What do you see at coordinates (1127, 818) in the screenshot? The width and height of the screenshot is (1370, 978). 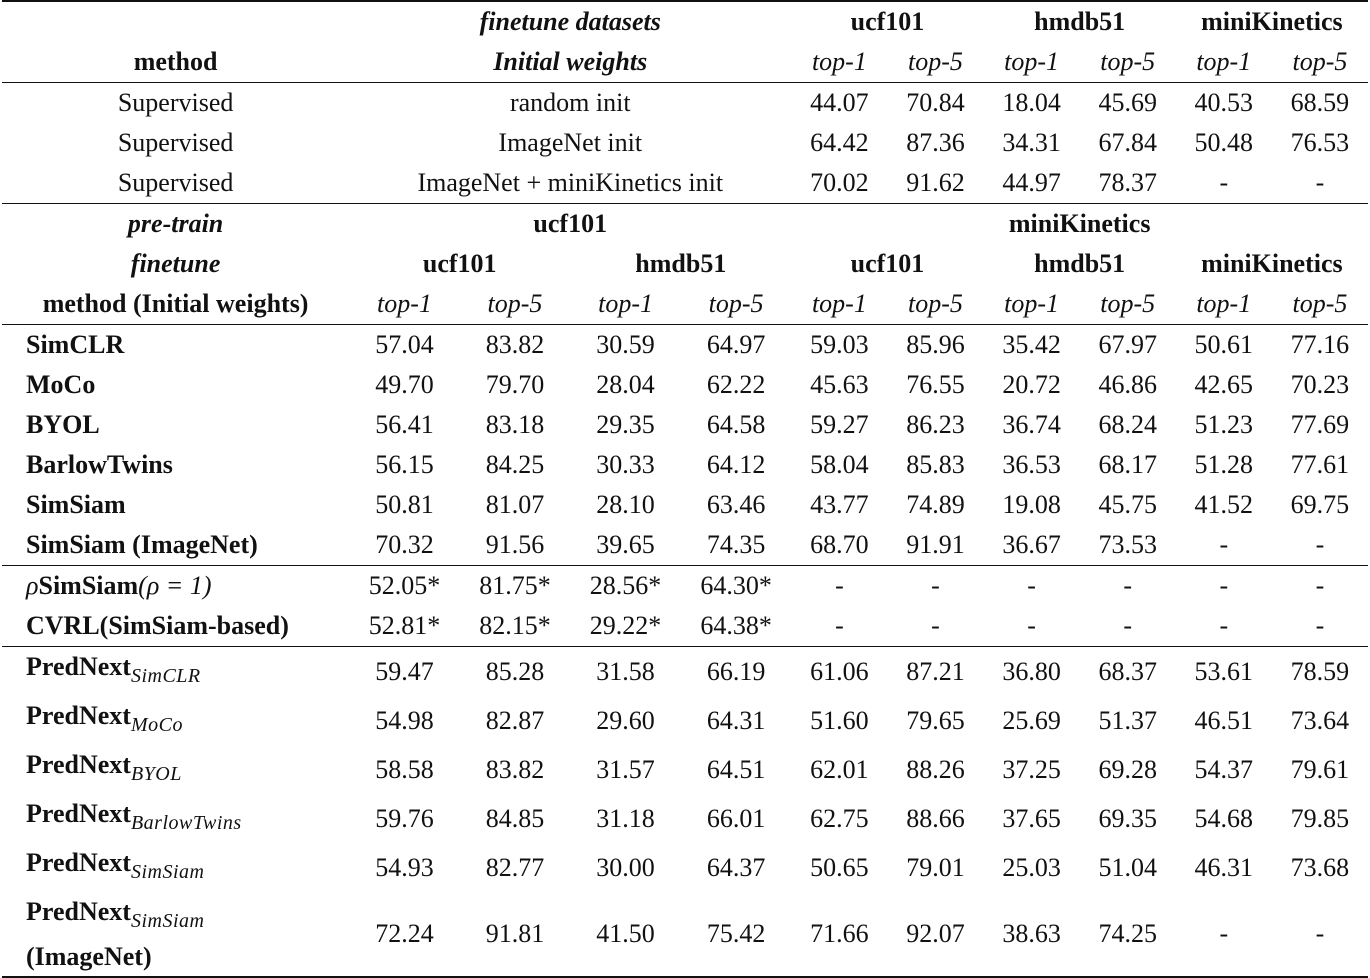 I see `value-cell: 69.35` at bounding box center [1127, 818].